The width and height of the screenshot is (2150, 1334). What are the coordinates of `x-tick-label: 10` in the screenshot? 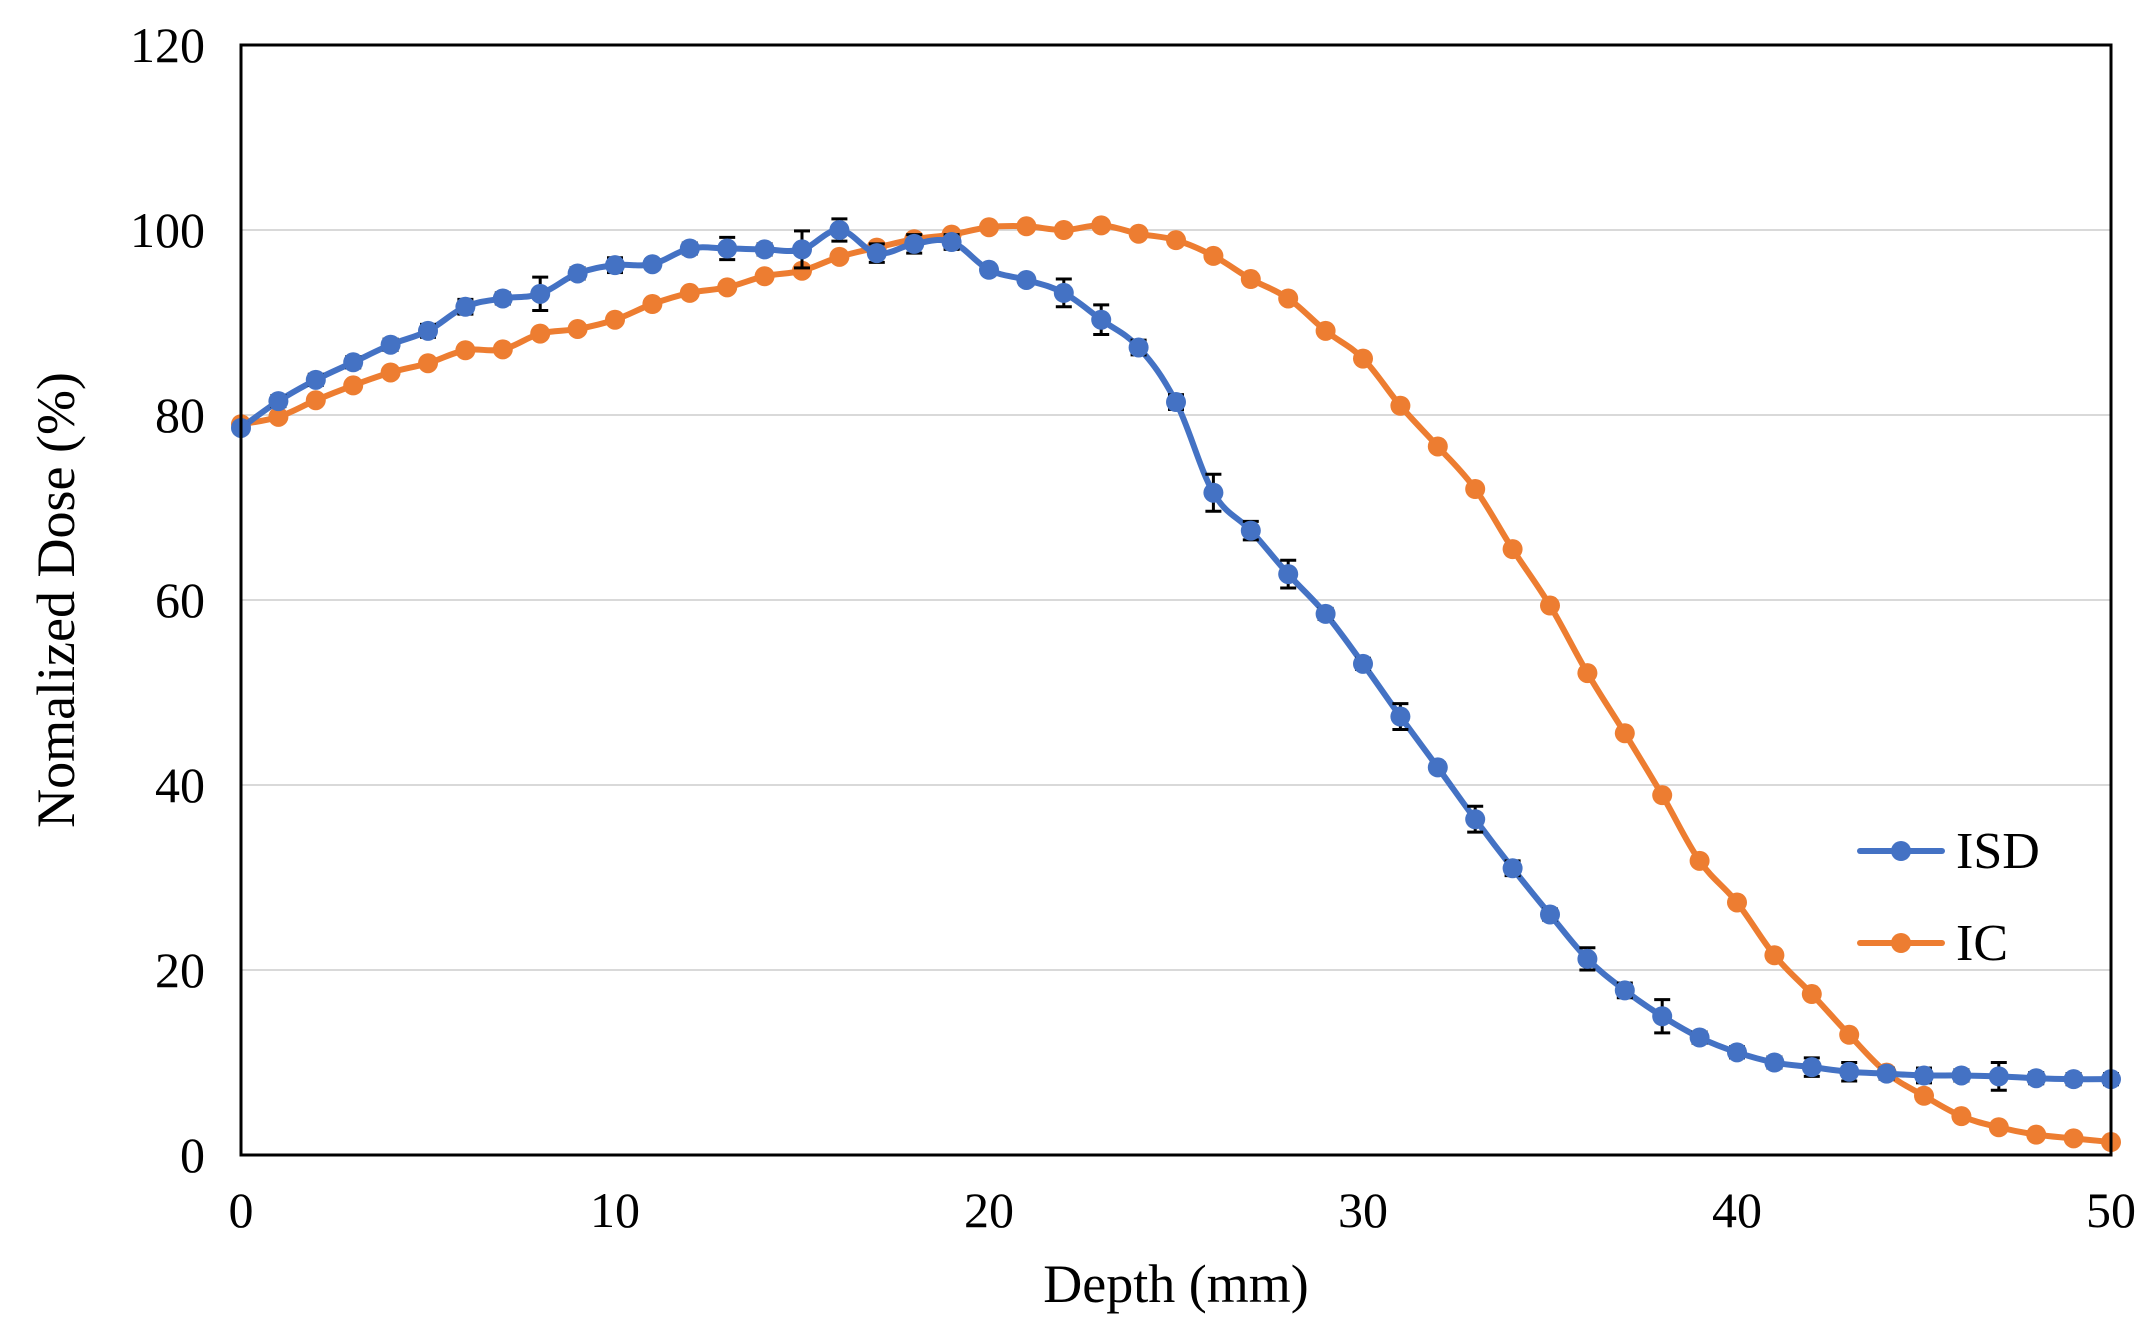 It's located at (615, 1210).